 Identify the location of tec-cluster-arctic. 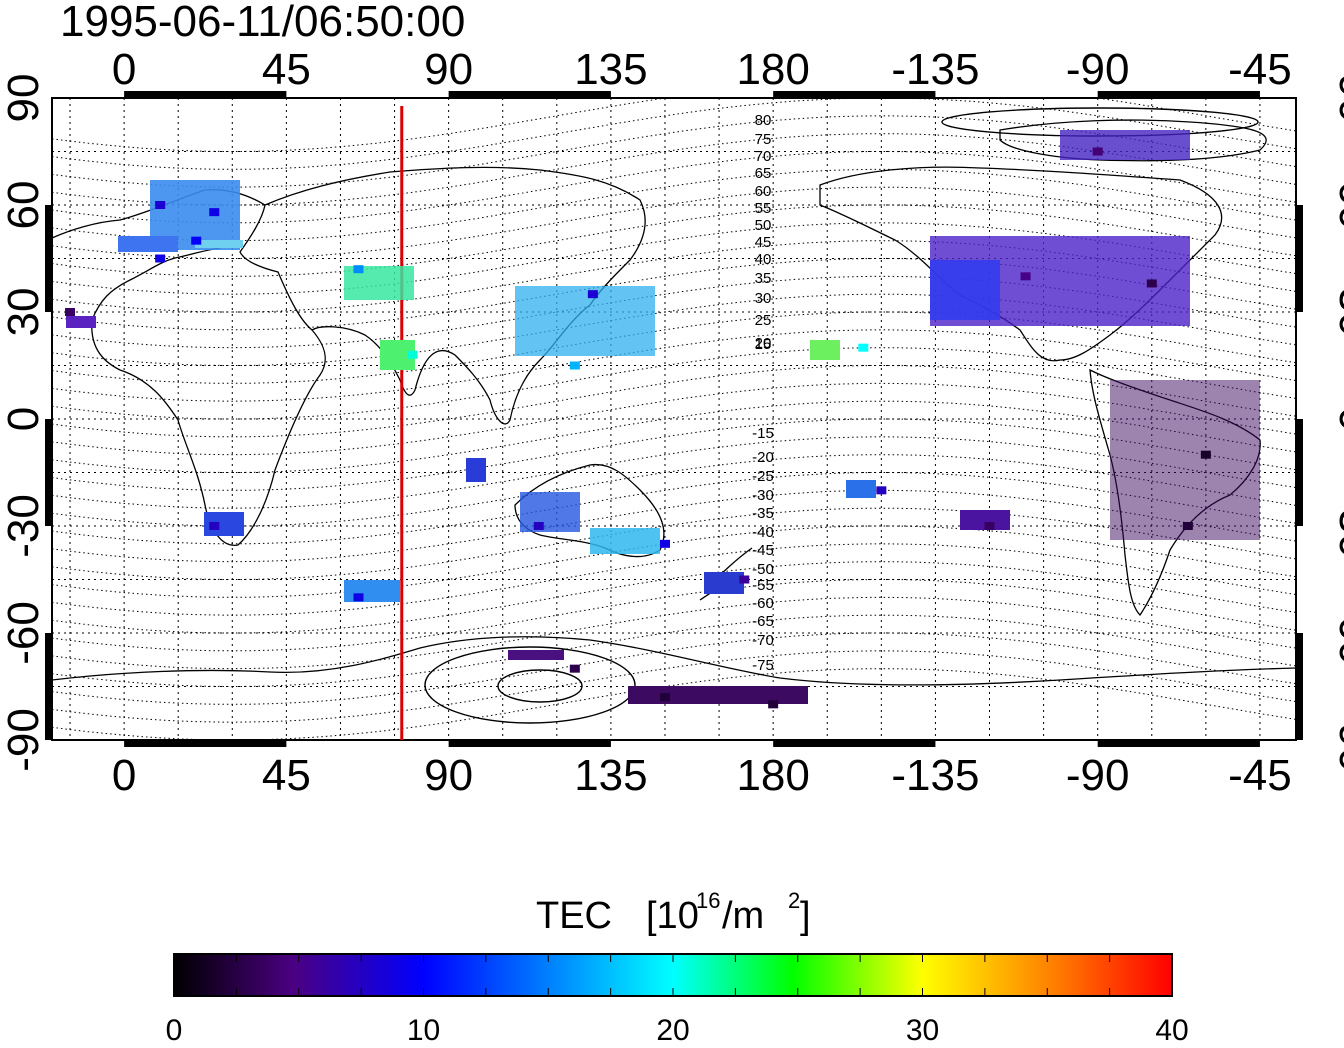
(1125, 145).